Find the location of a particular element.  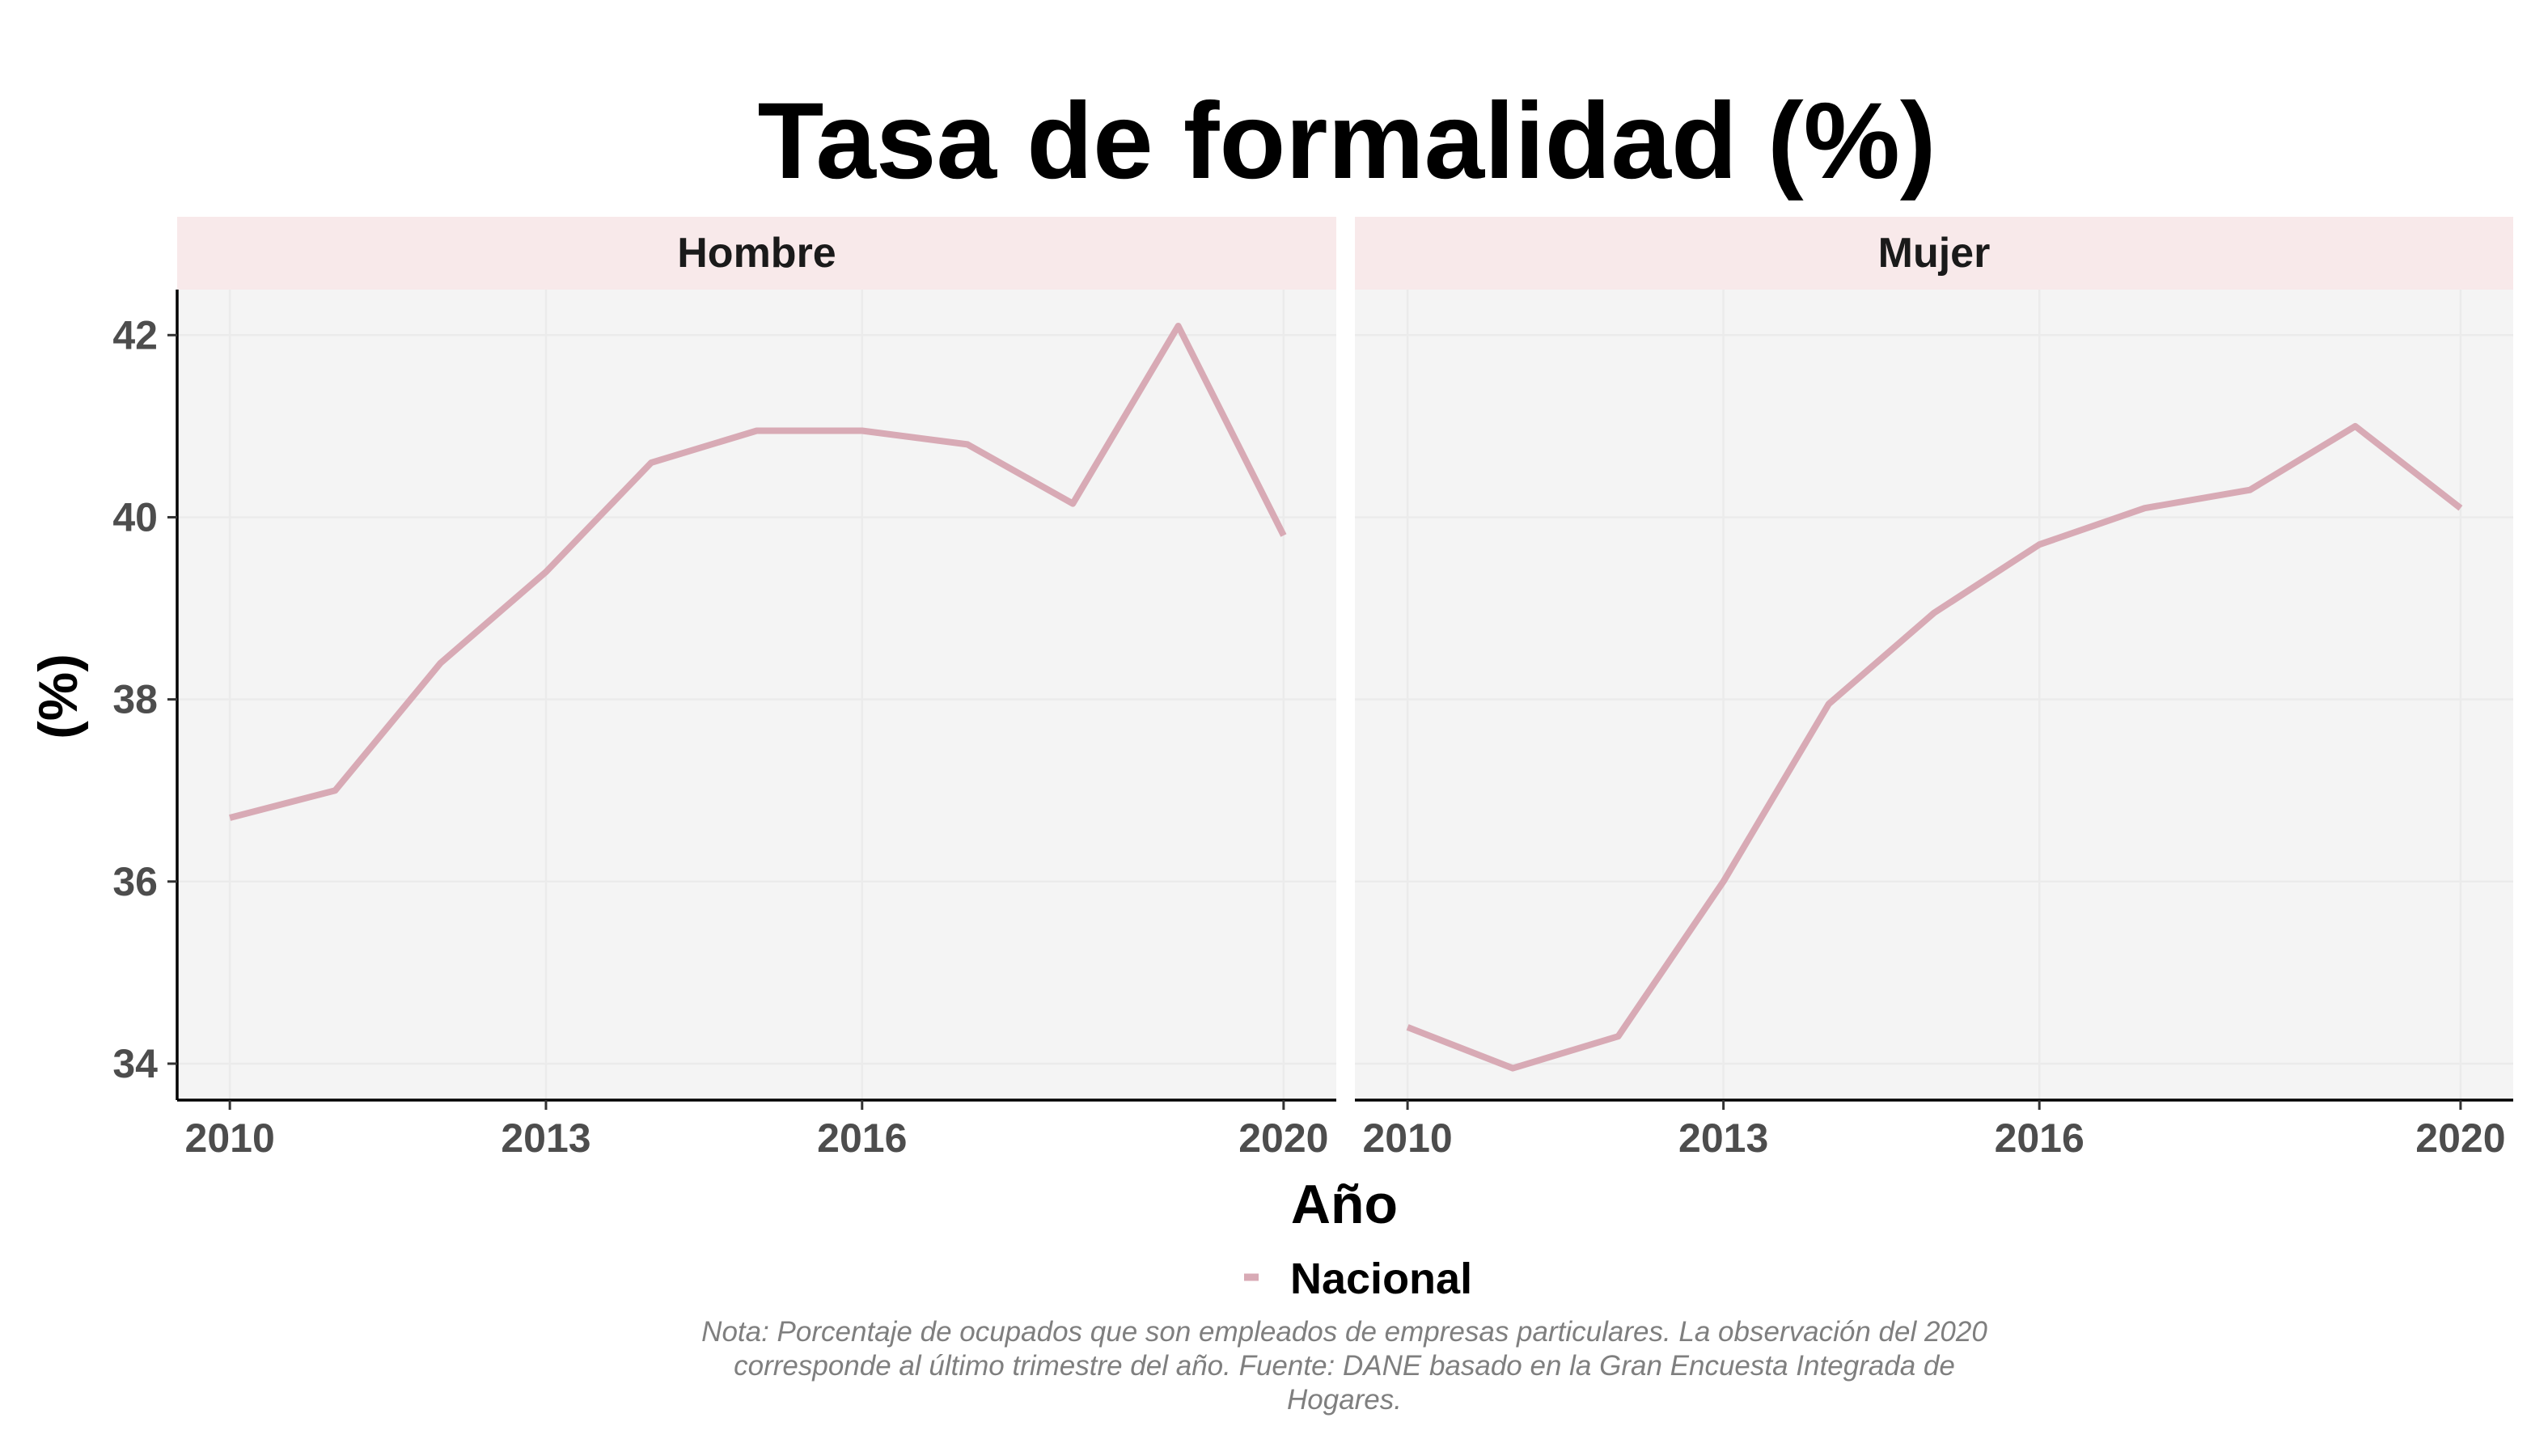

x-axis-title: Año is located at coordinates (1344, 1204).